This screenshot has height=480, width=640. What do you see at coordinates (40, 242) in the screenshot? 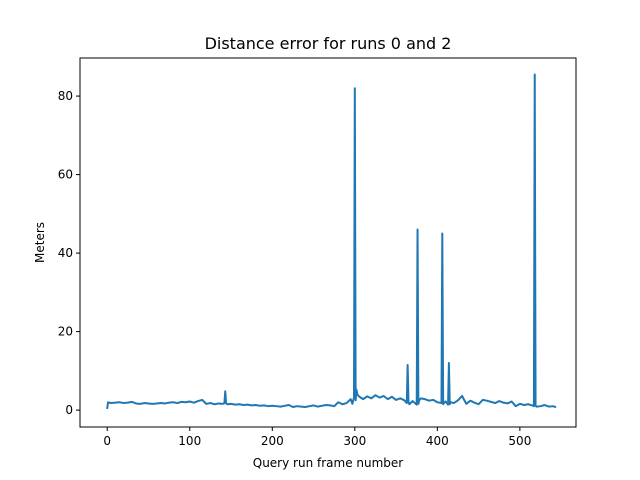
I see `y-axis-label: Meters` at bounding box center [40, 242].